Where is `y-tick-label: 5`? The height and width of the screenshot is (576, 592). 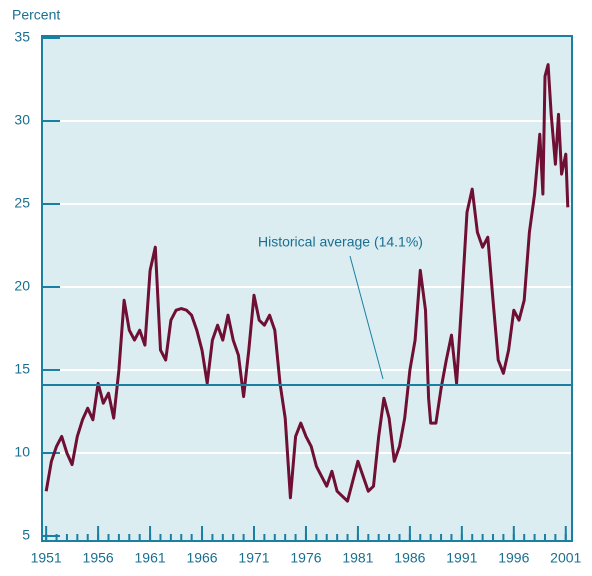 y-tick-label: 5 is located at coordinates (26, 535).